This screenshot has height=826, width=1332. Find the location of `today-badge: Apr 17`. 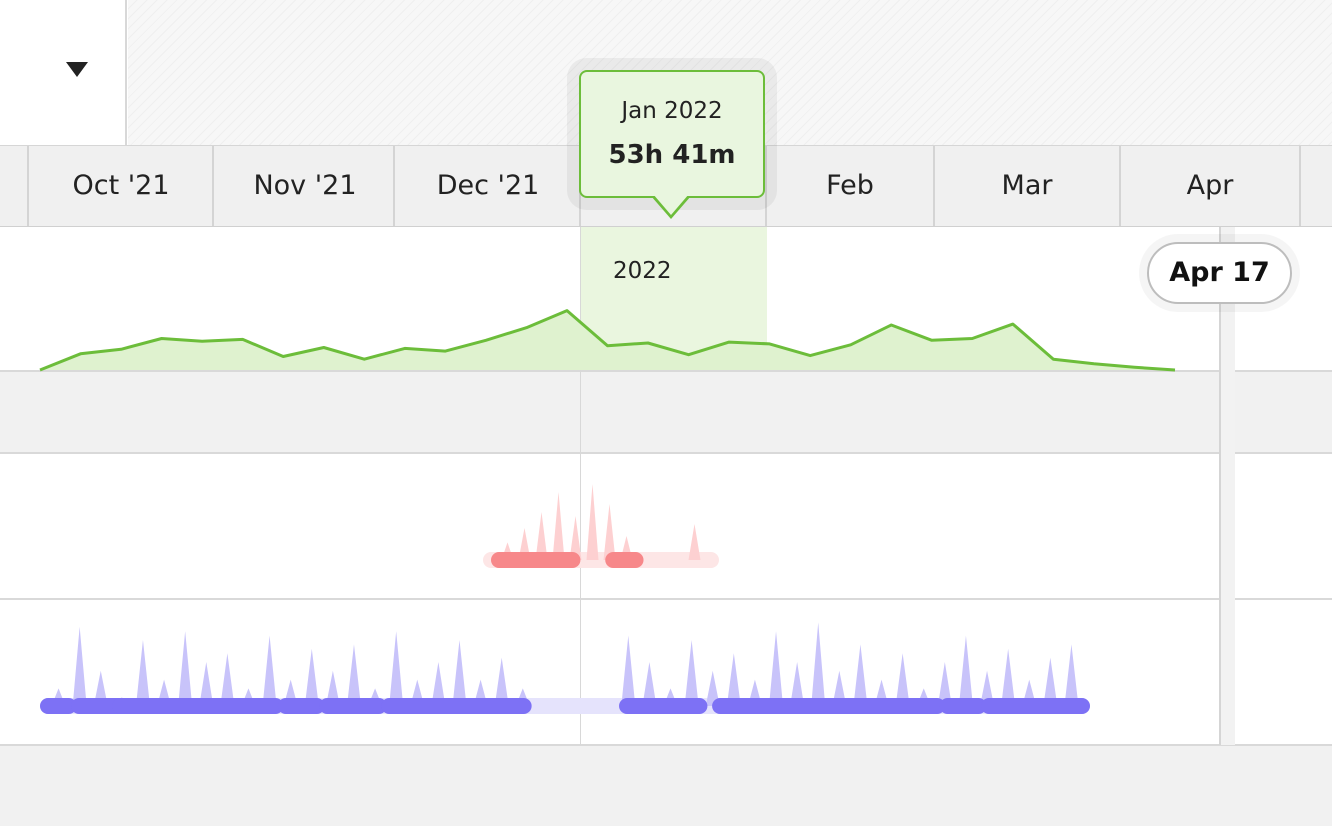

today-badge: Apr 17 is located at coordinates (1219, 273).